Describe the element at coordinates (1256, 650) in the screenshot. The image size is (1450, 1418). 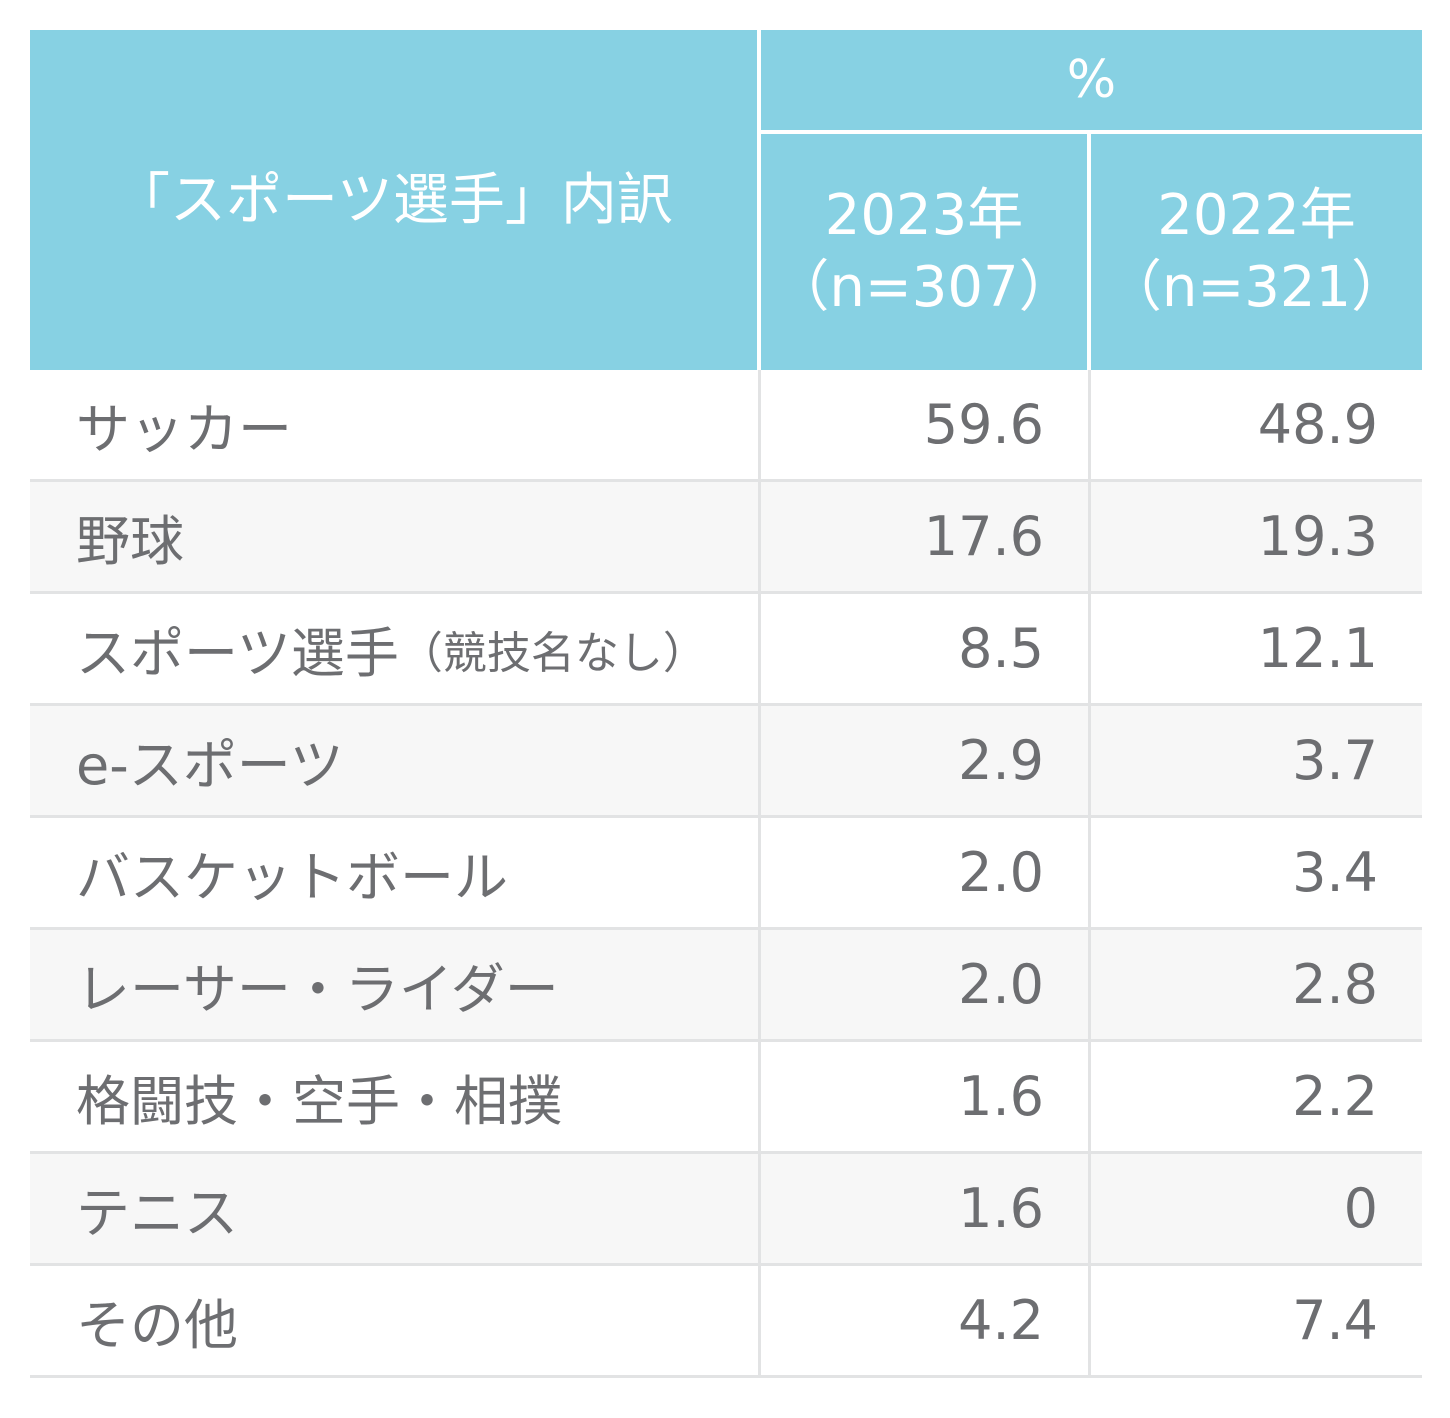
I see `value-2022: 12.1` at that location.